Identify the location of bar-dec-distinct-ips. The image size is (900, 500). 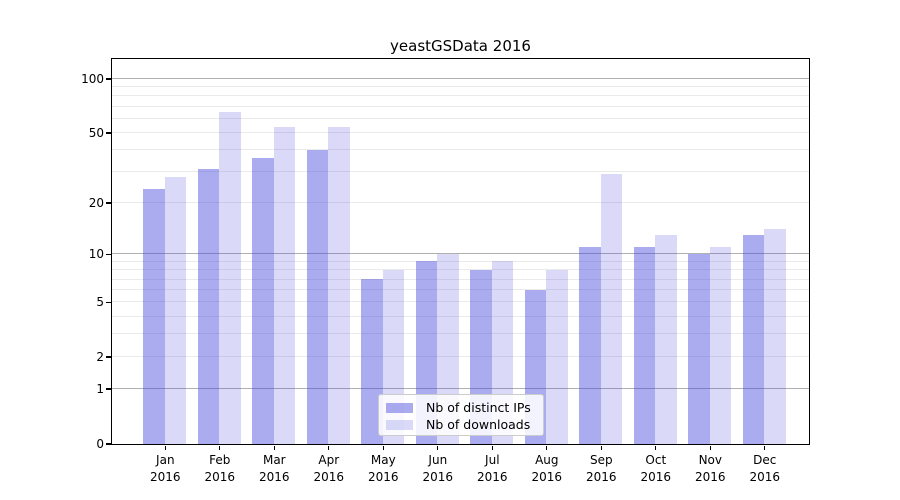
(753, 339).